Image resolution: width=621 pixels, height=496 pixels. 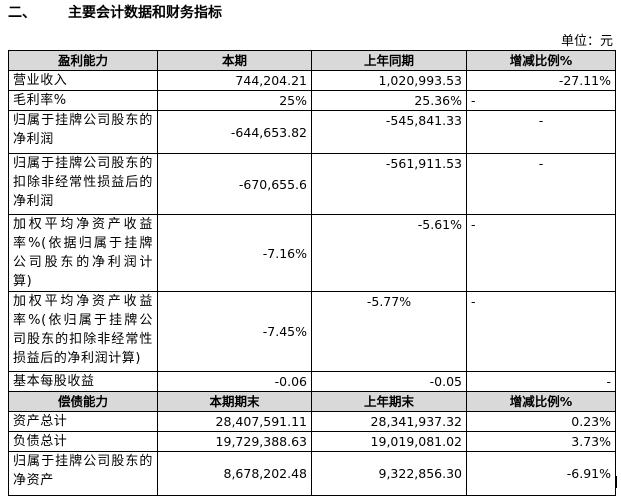 I want to click on heading-title: 主要会计数据和财务指标, so click(x=145, y=13).